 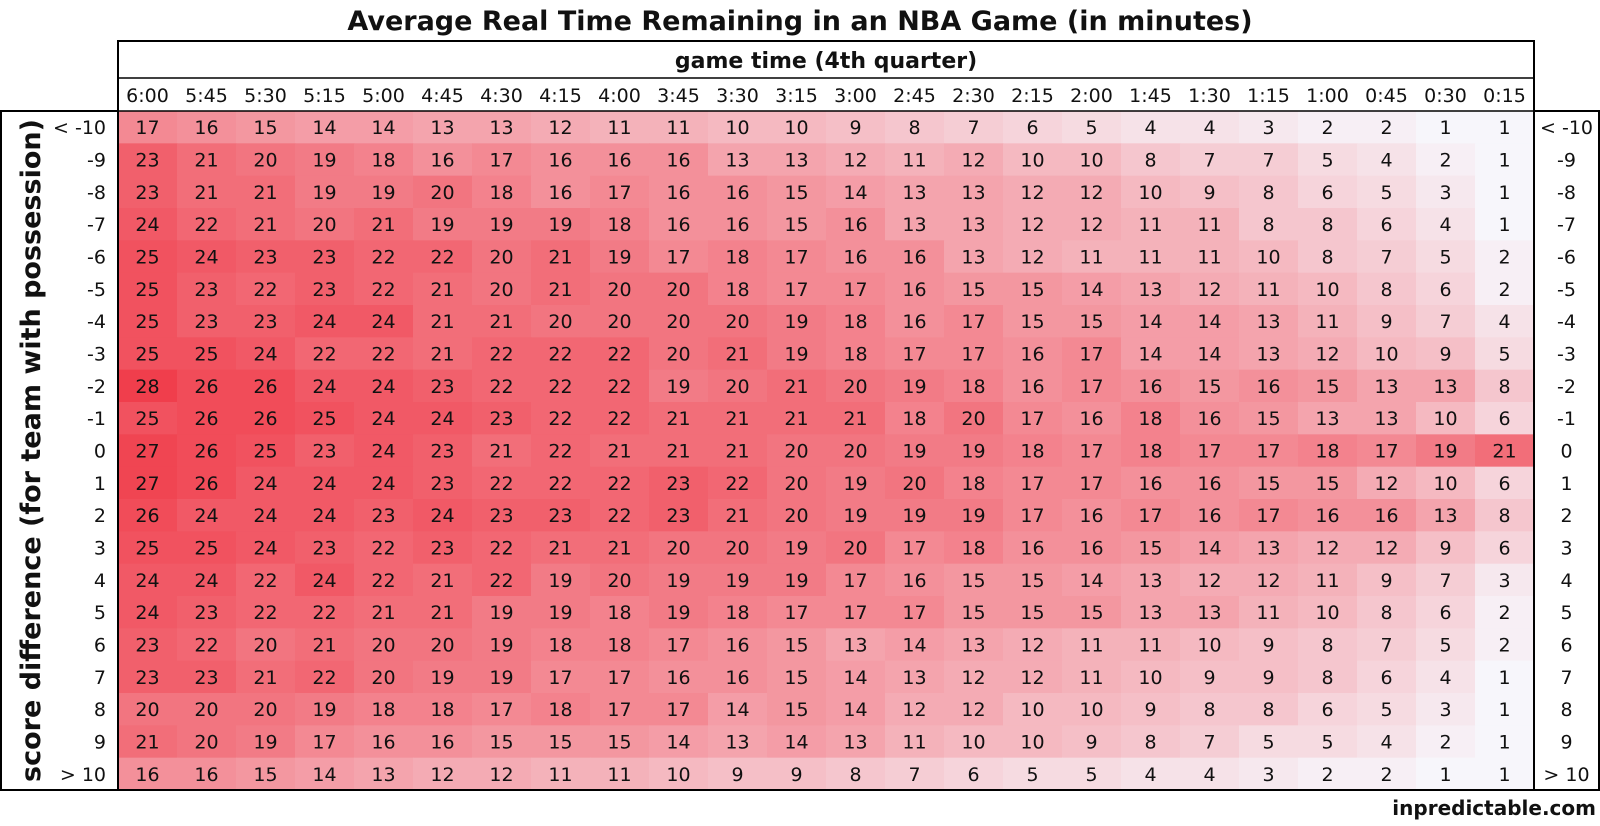 I want to click on x-tick-label: 2:45, so click(x=914, y=96).